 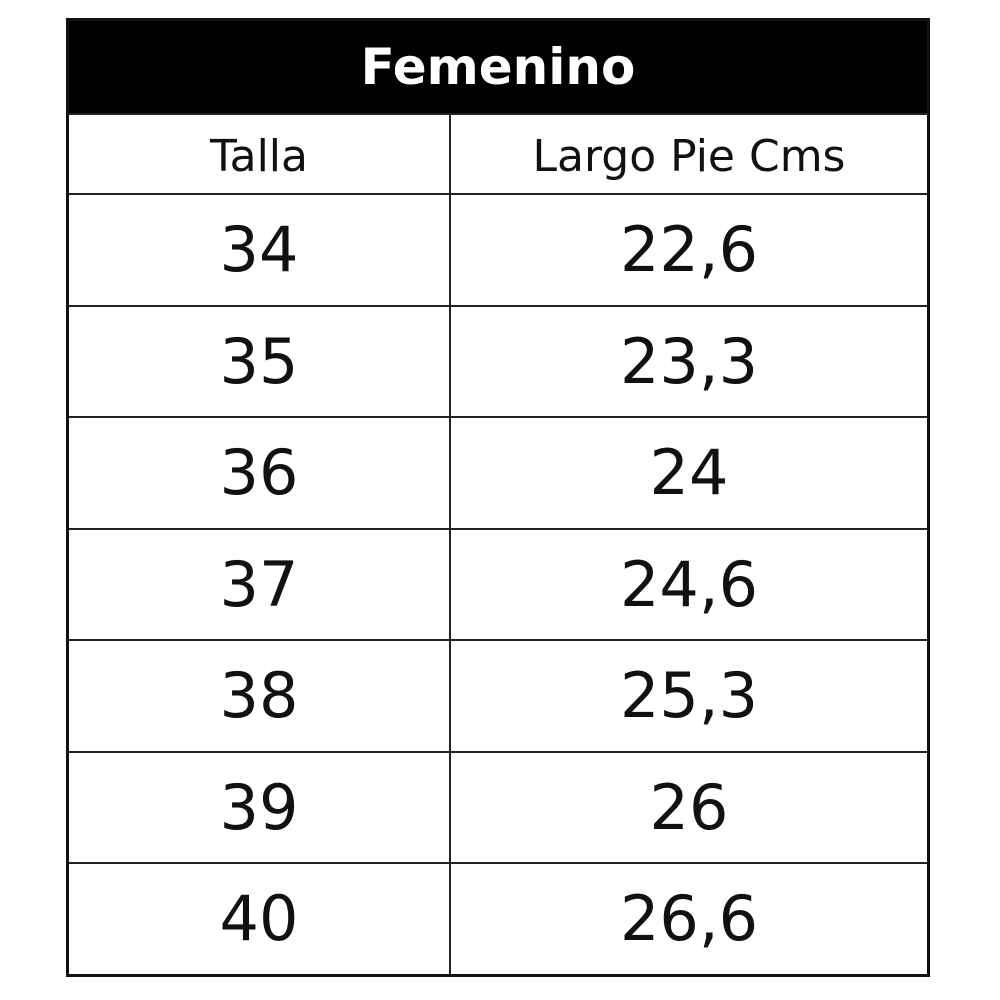 What do you see at coordinates (498, 583) in the screenshot?
I see `table-row: 37 24,6` at bounding box center [498, 583].